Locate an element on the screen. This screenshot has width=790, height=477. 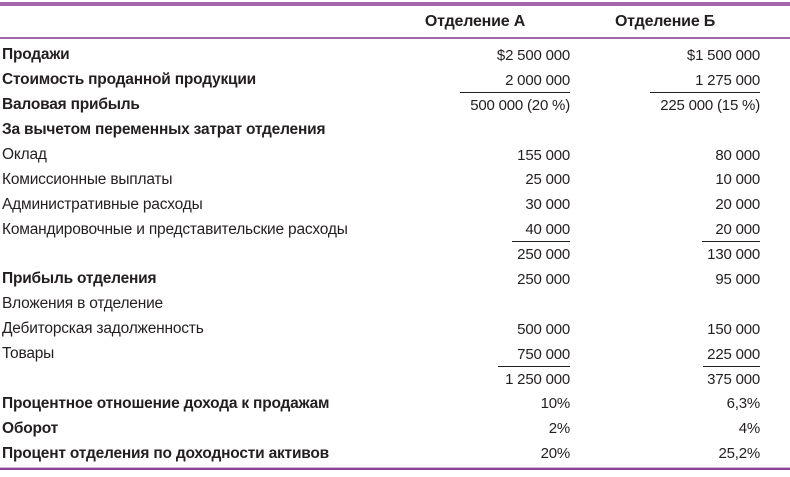
row-label: Валовая прибыль is located at coordinates (71, 105).